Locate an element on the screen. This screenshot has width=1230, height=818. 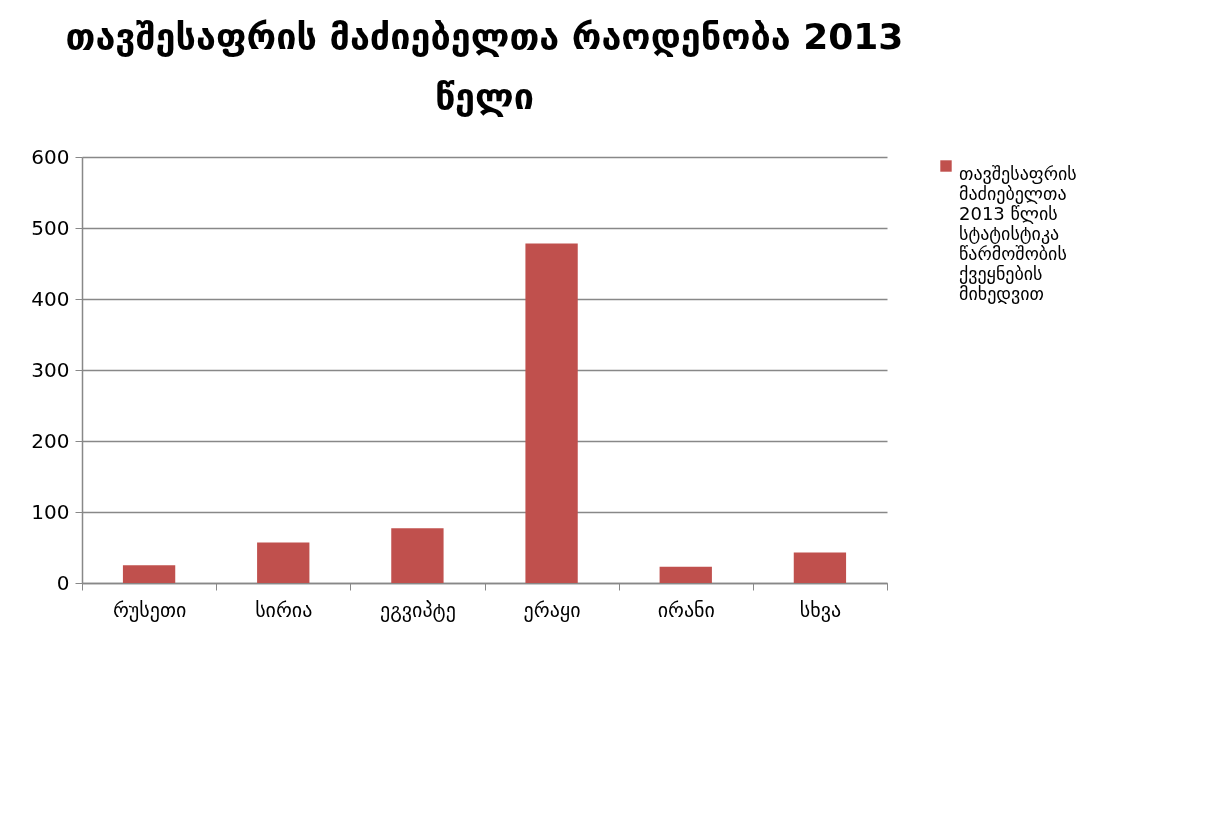
legend-label: თავშესაფრის მაძიებელთა 2013 წლის სტატისტიკა წარმოშობის ქვეყნების მიხედვით is located at coordinates (1018, 233).